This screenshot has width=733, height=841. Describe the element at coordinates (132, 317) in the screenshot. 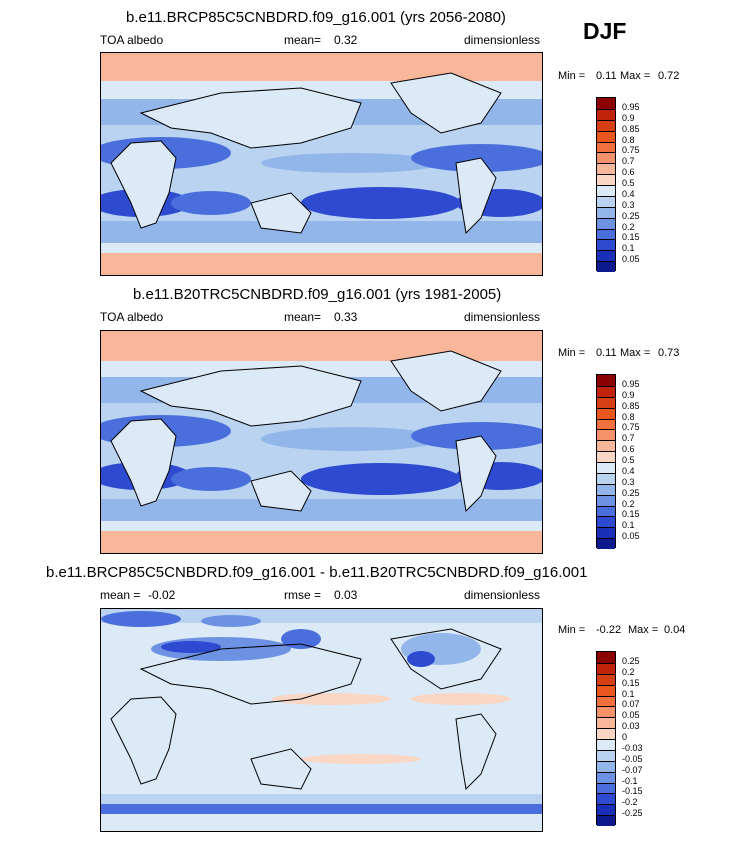

I see `panel2-variable-label: TOA albedo` at that location.